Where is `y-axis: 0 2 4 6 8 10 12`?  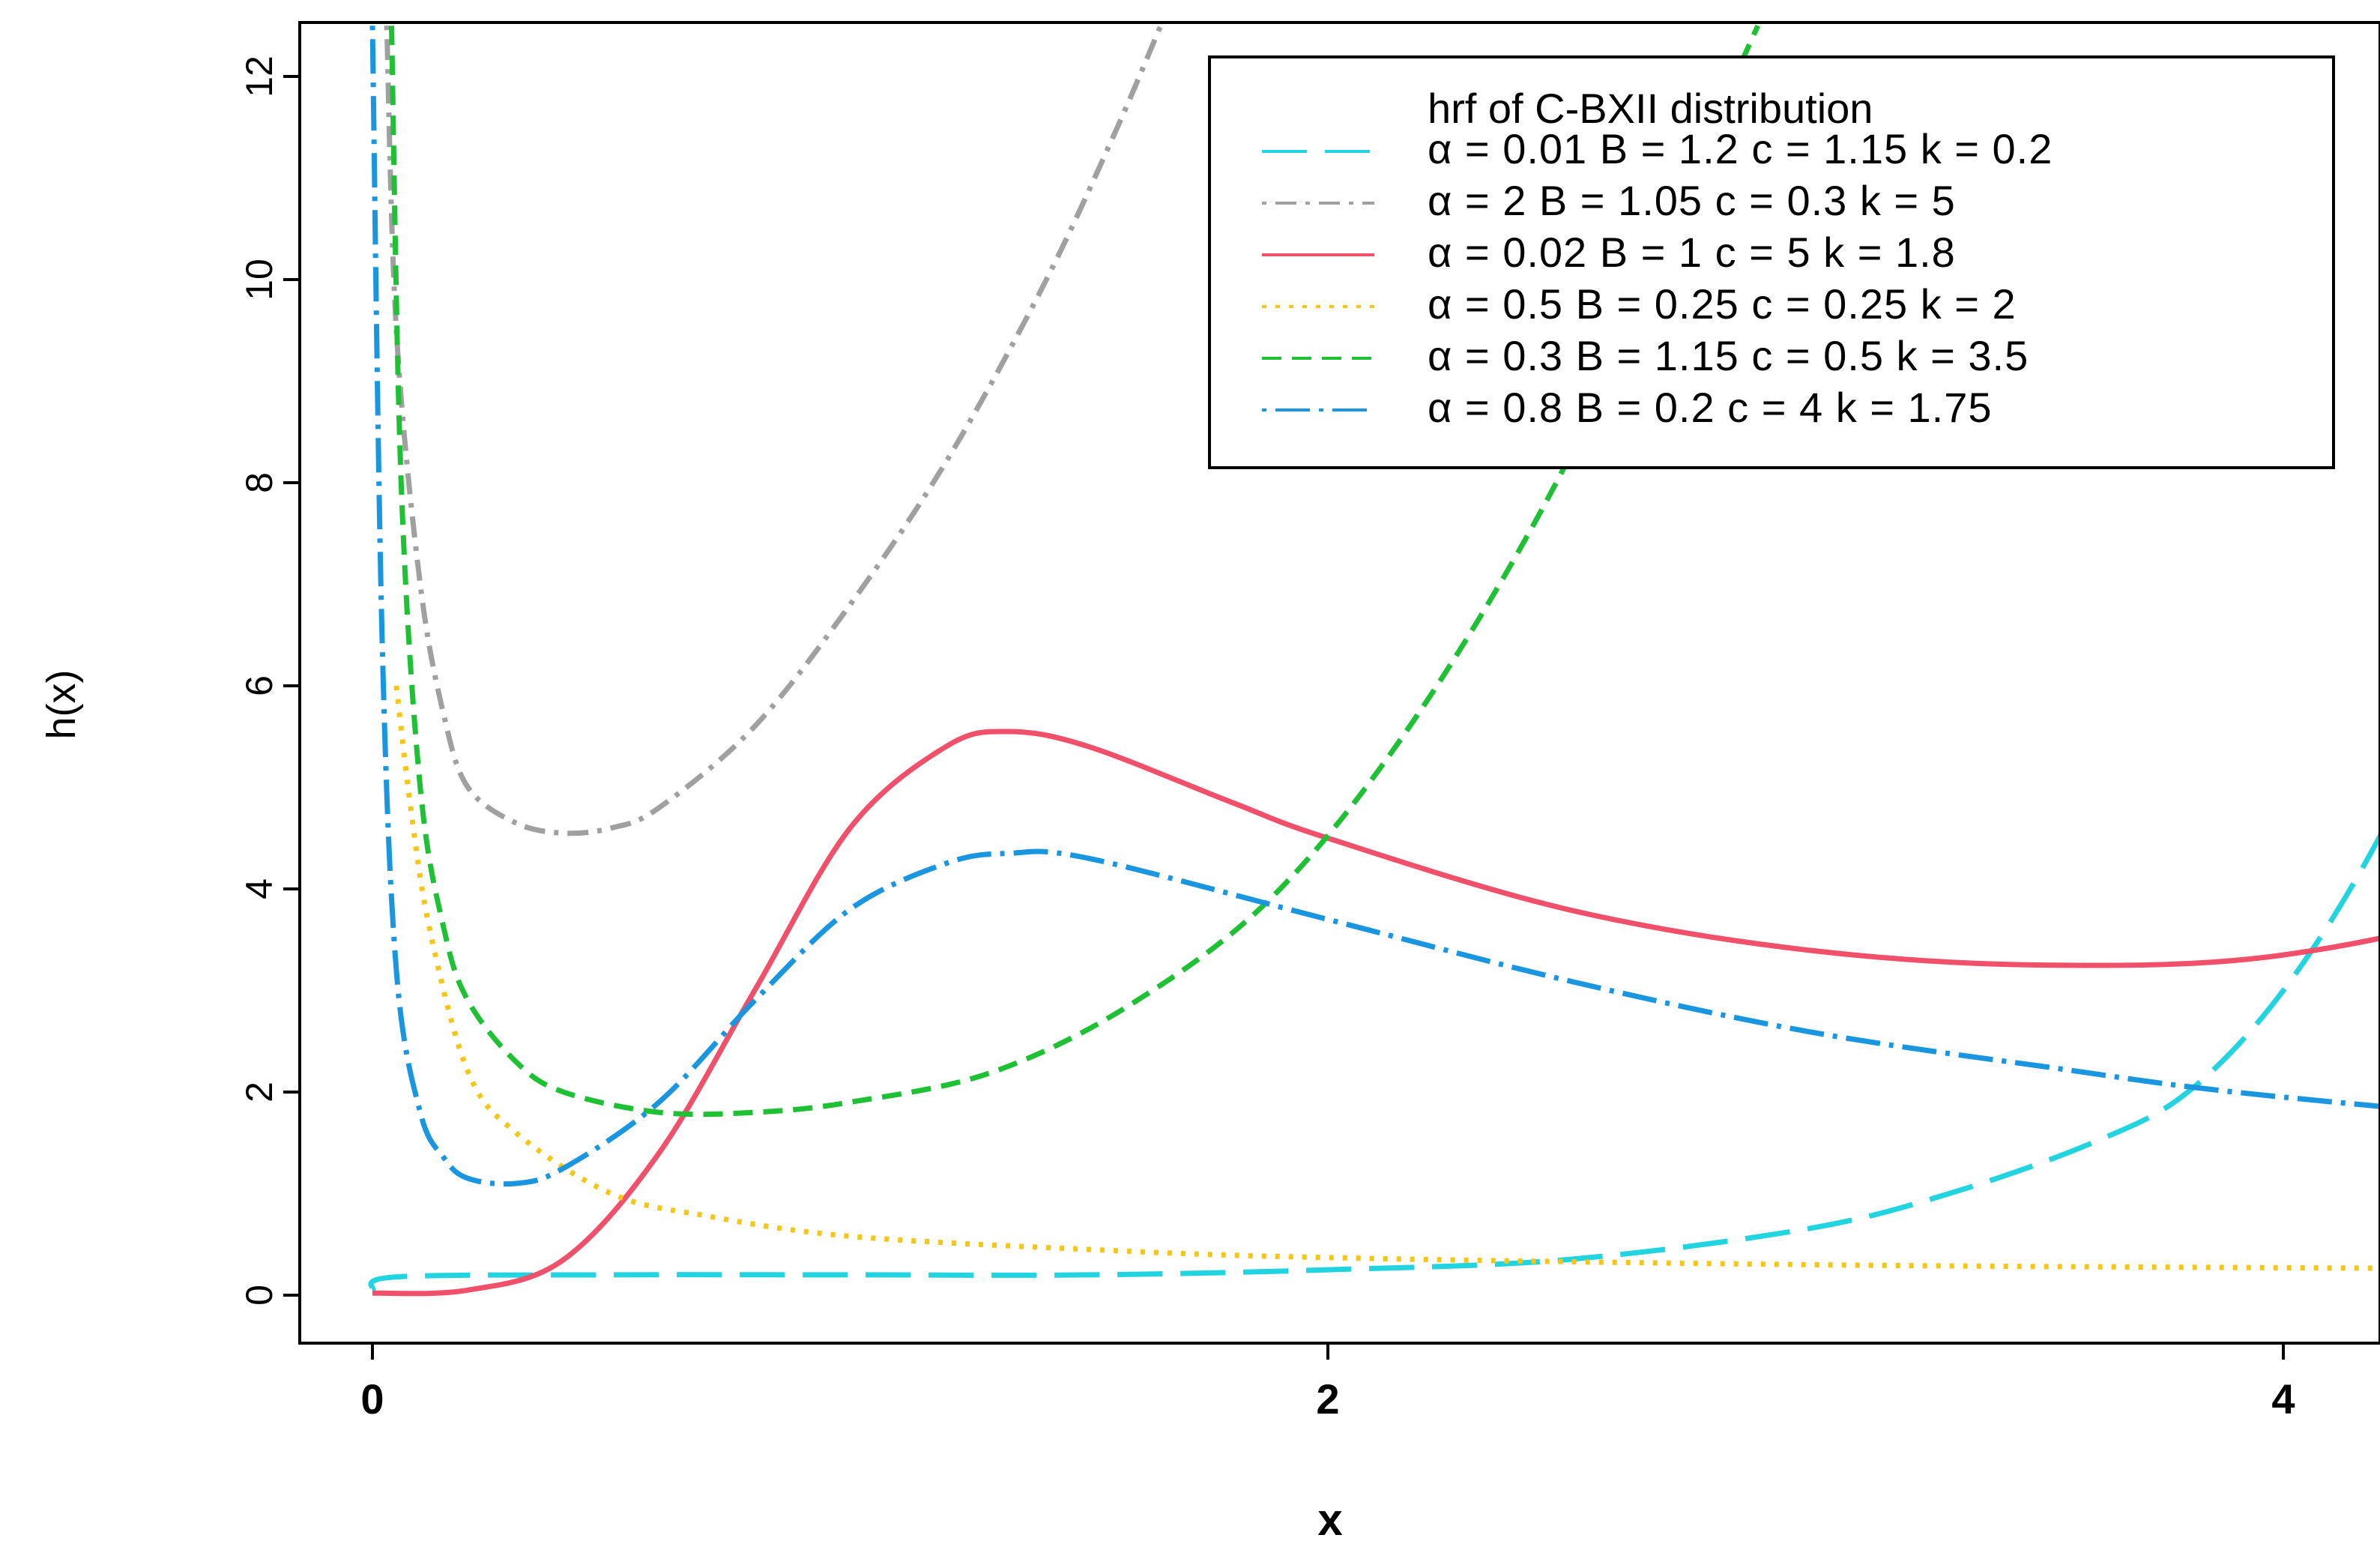 y-axis: 0 2 4 6 8 10 12 is located at coordinates (269, 680).